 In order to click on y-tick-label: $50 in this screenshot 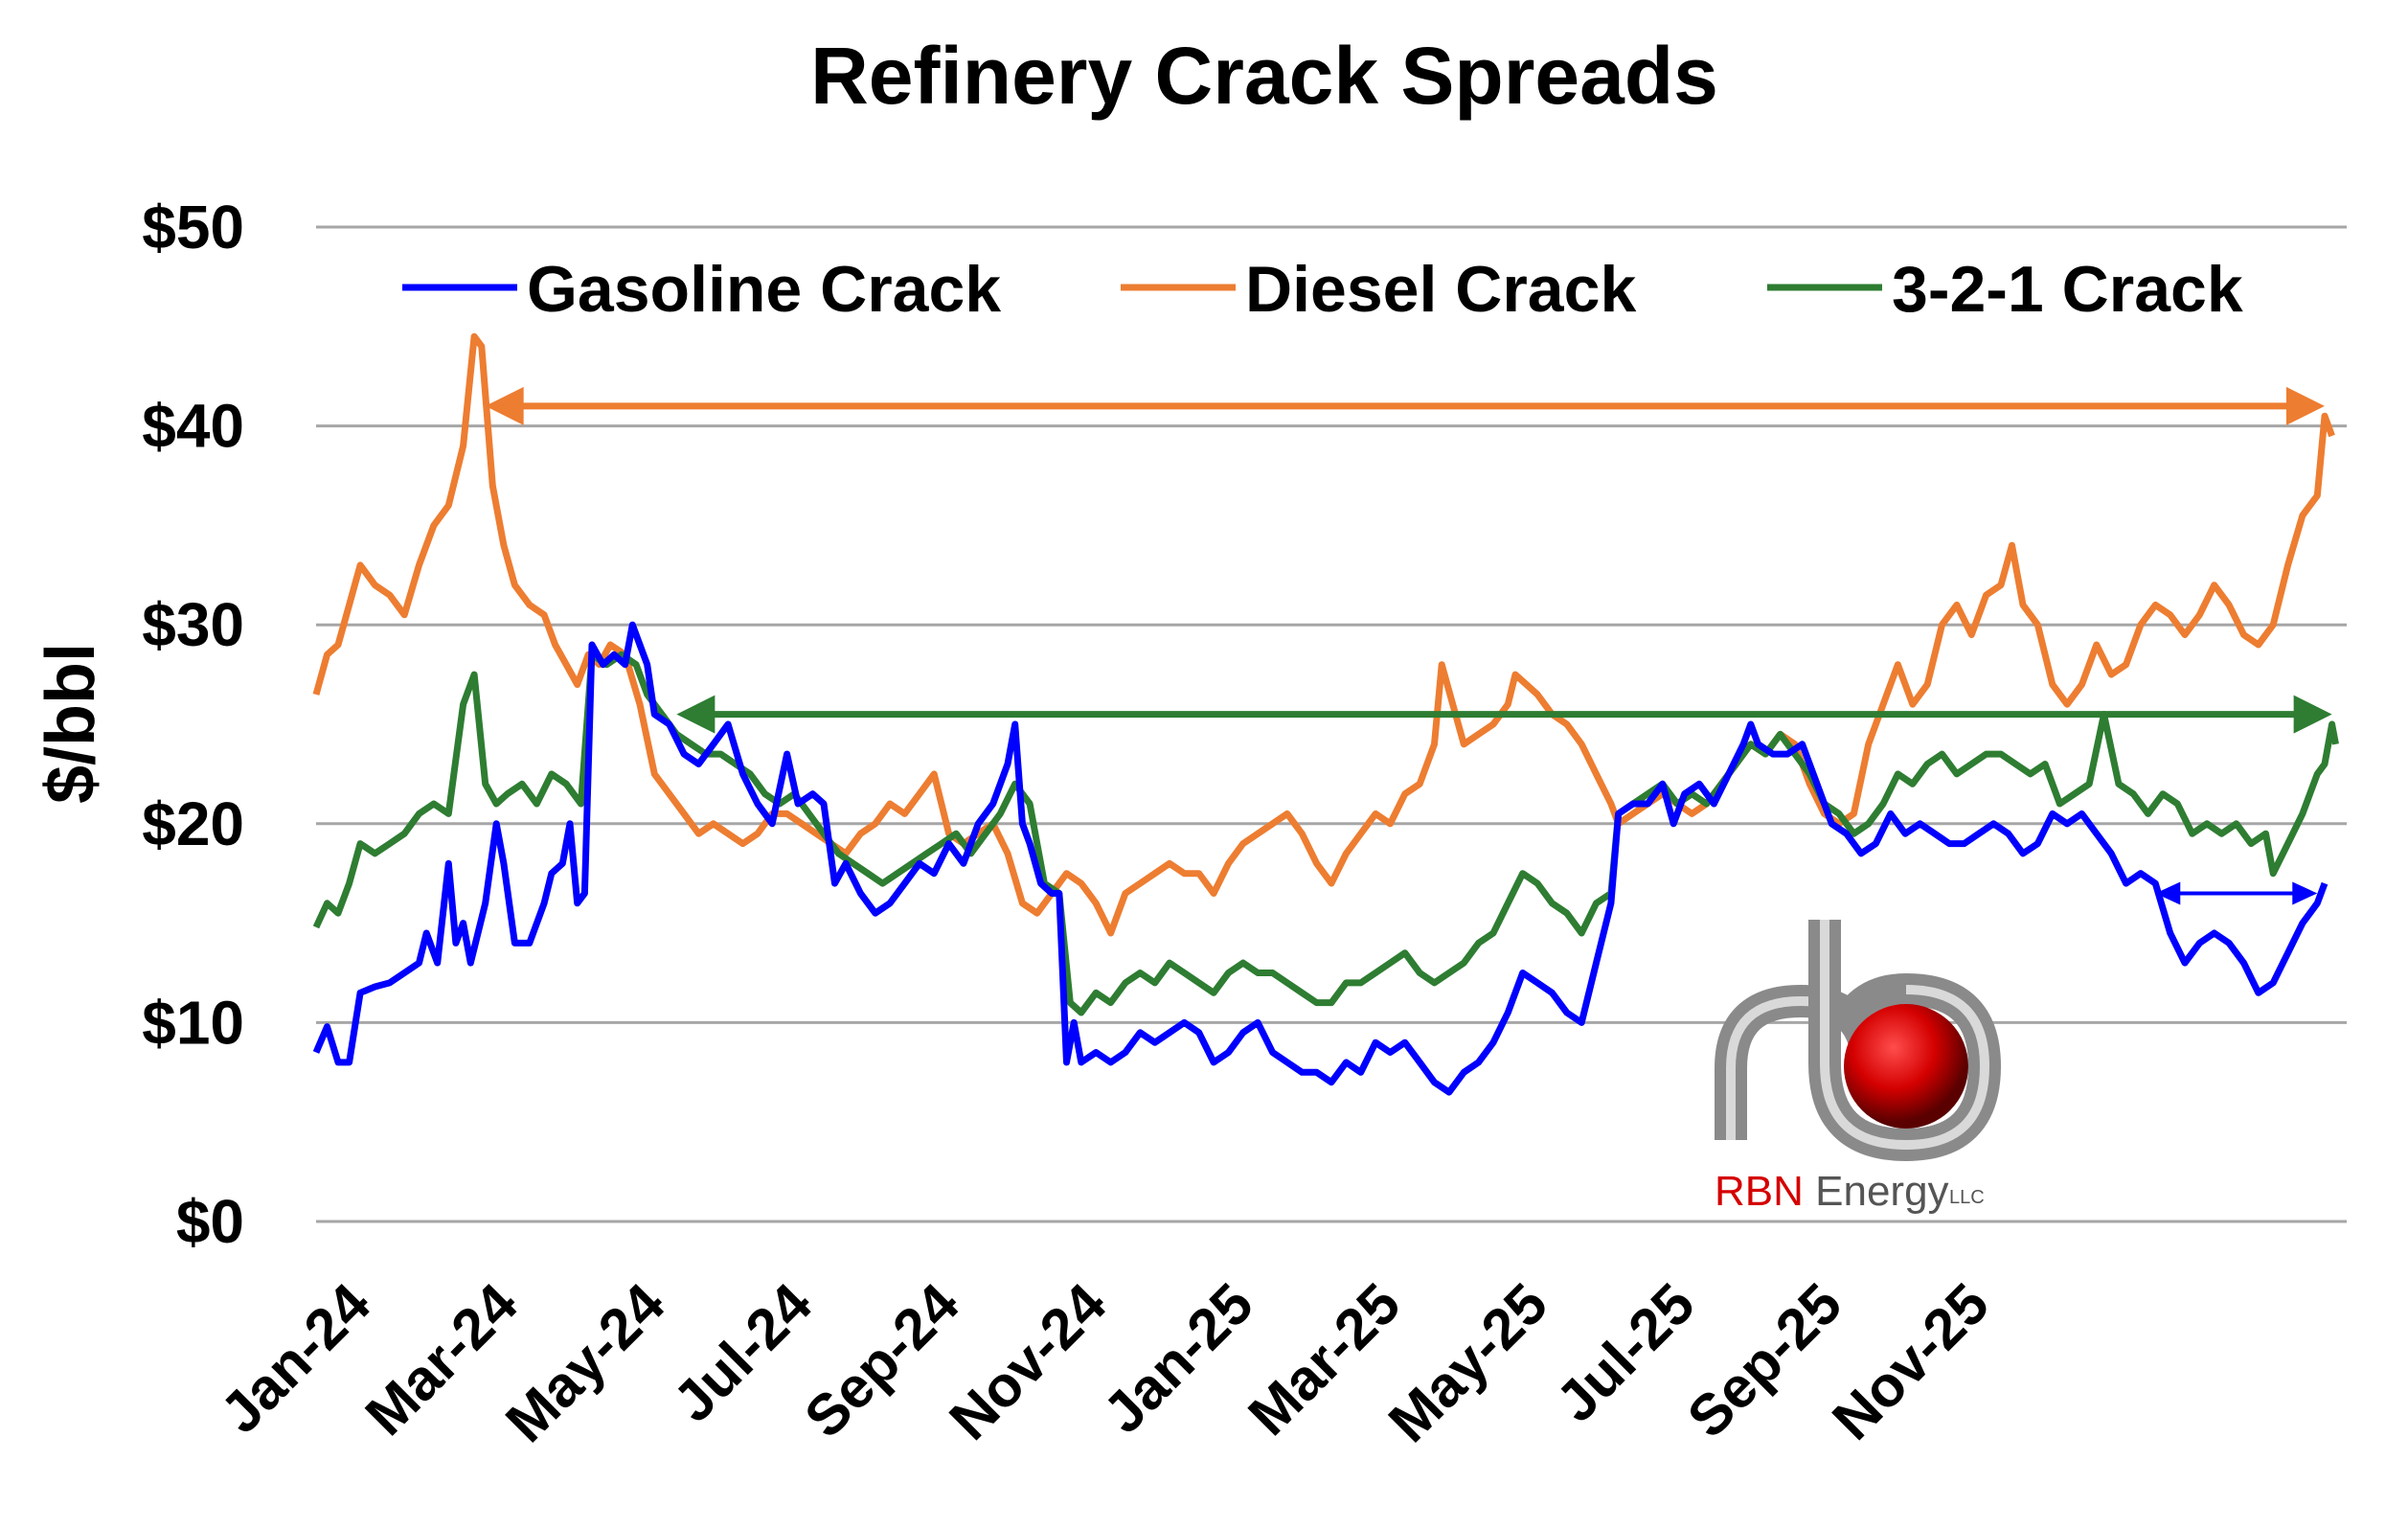, I will do `click(193, 228)`.